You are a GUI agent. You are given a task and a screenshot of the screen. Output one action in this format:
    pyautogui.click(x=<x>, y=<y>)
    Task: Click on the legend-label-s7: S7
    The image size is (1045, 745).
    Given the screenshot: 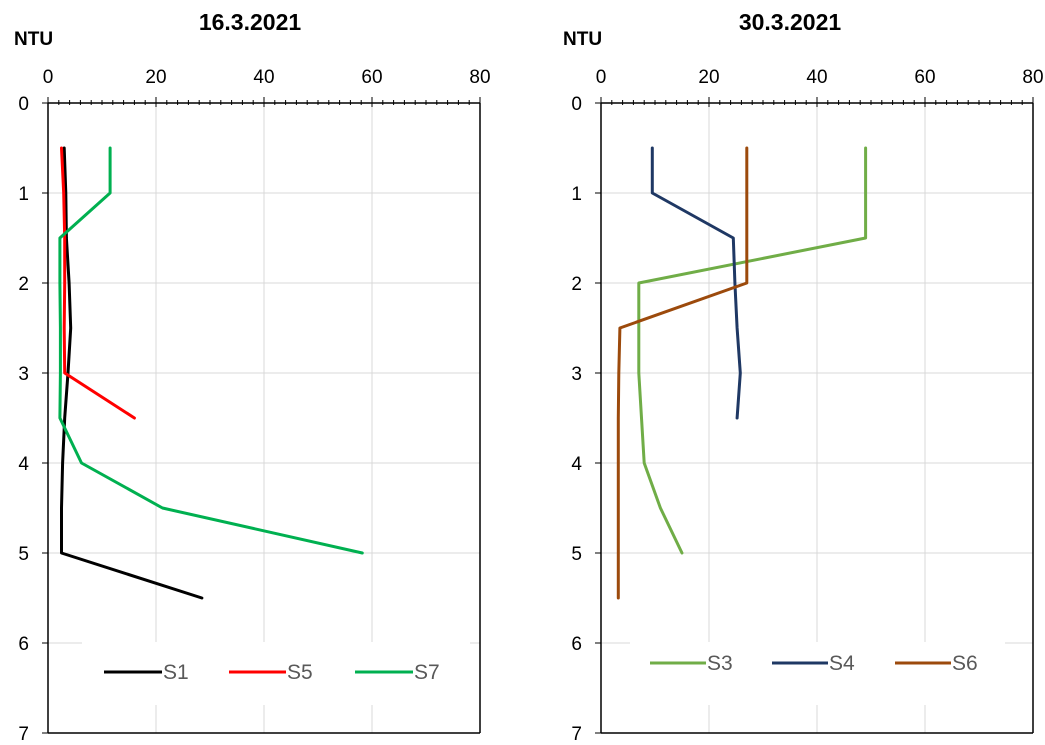 What is the action you would take?
    pyautogui.click(x=427, y=672)
    